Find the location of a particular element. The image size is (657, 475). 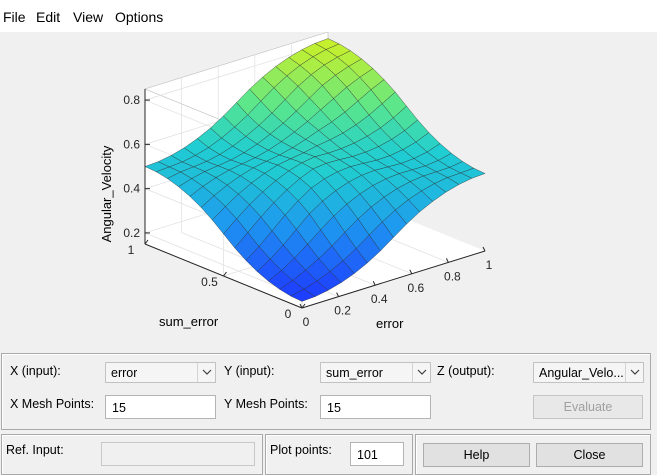

y-mesh-value: 15 is located at coordinates (334, 408).